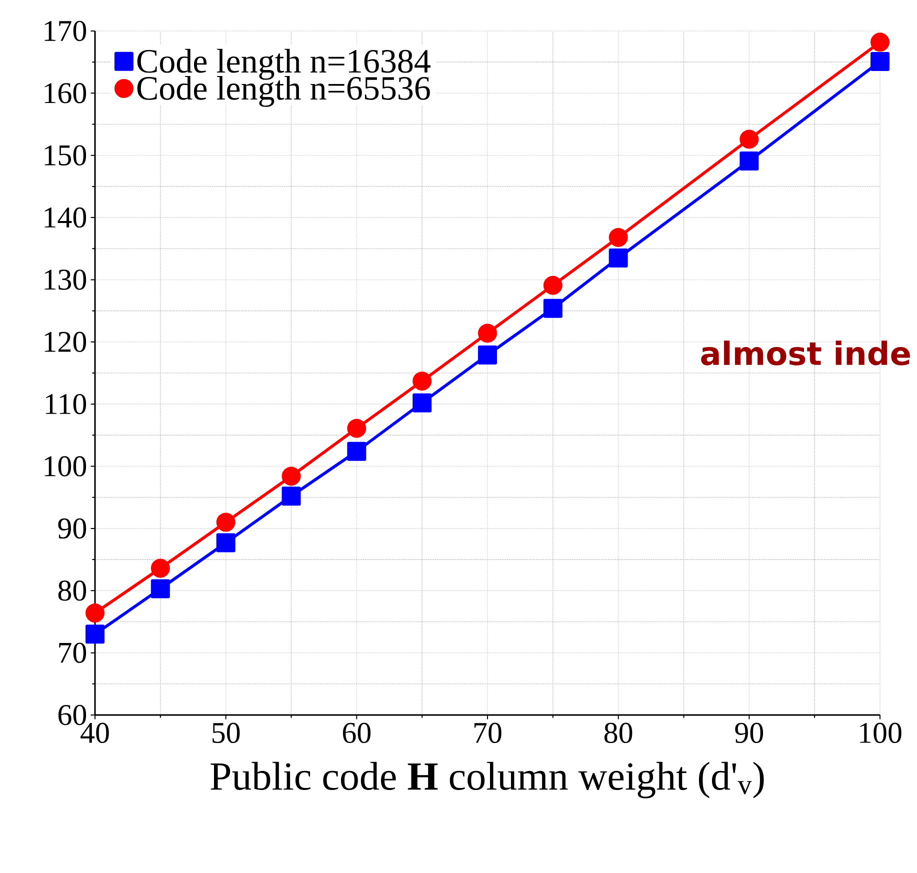  Describe the element at coordinates (226, 733) in the screenshot. I see `x-tick-label: 50` at that location.